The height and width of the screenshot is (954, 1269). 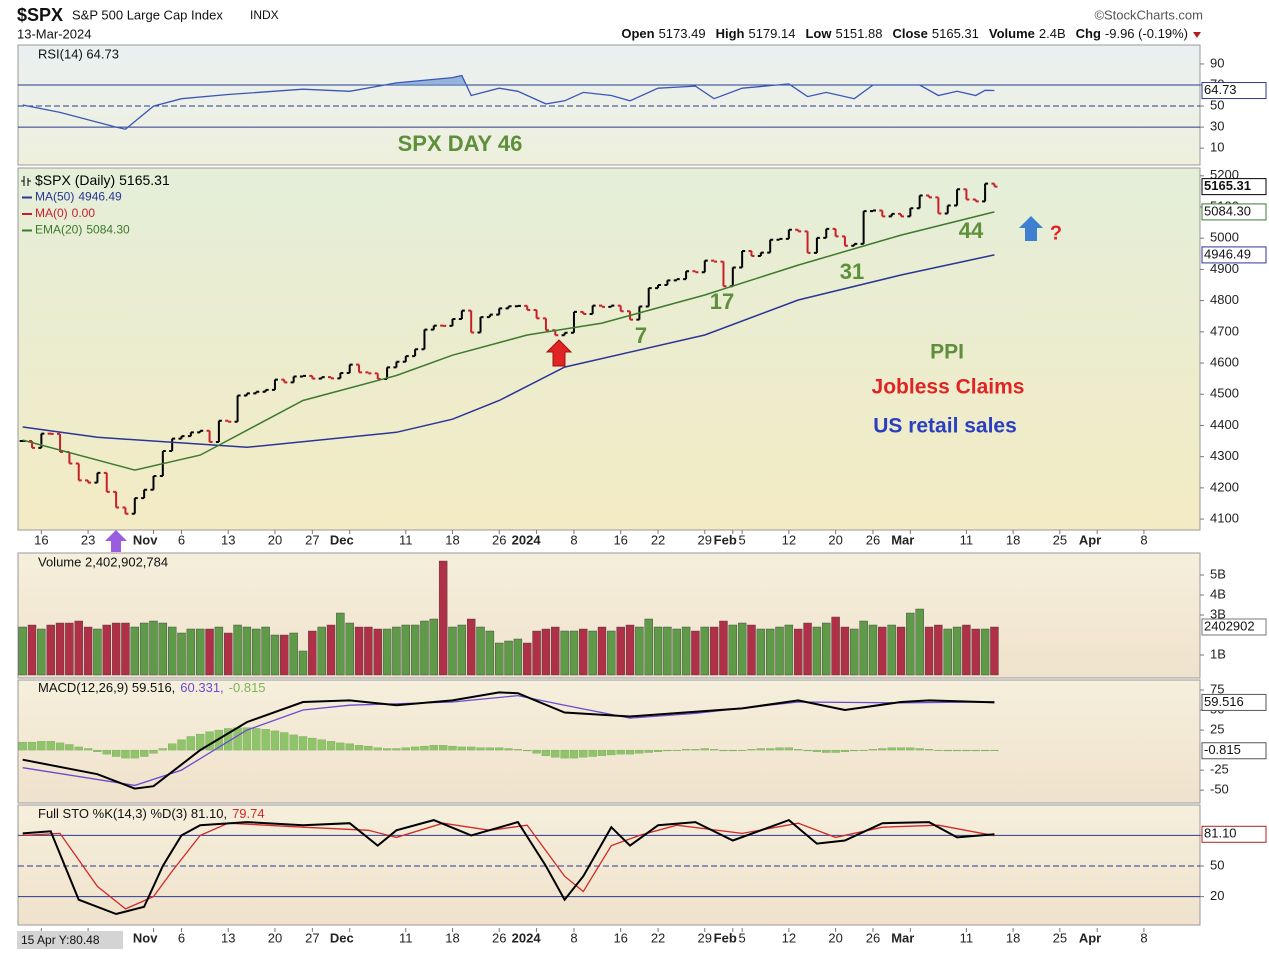 I want to click on legend-name: EMA(20), so click(x=58, y=230).